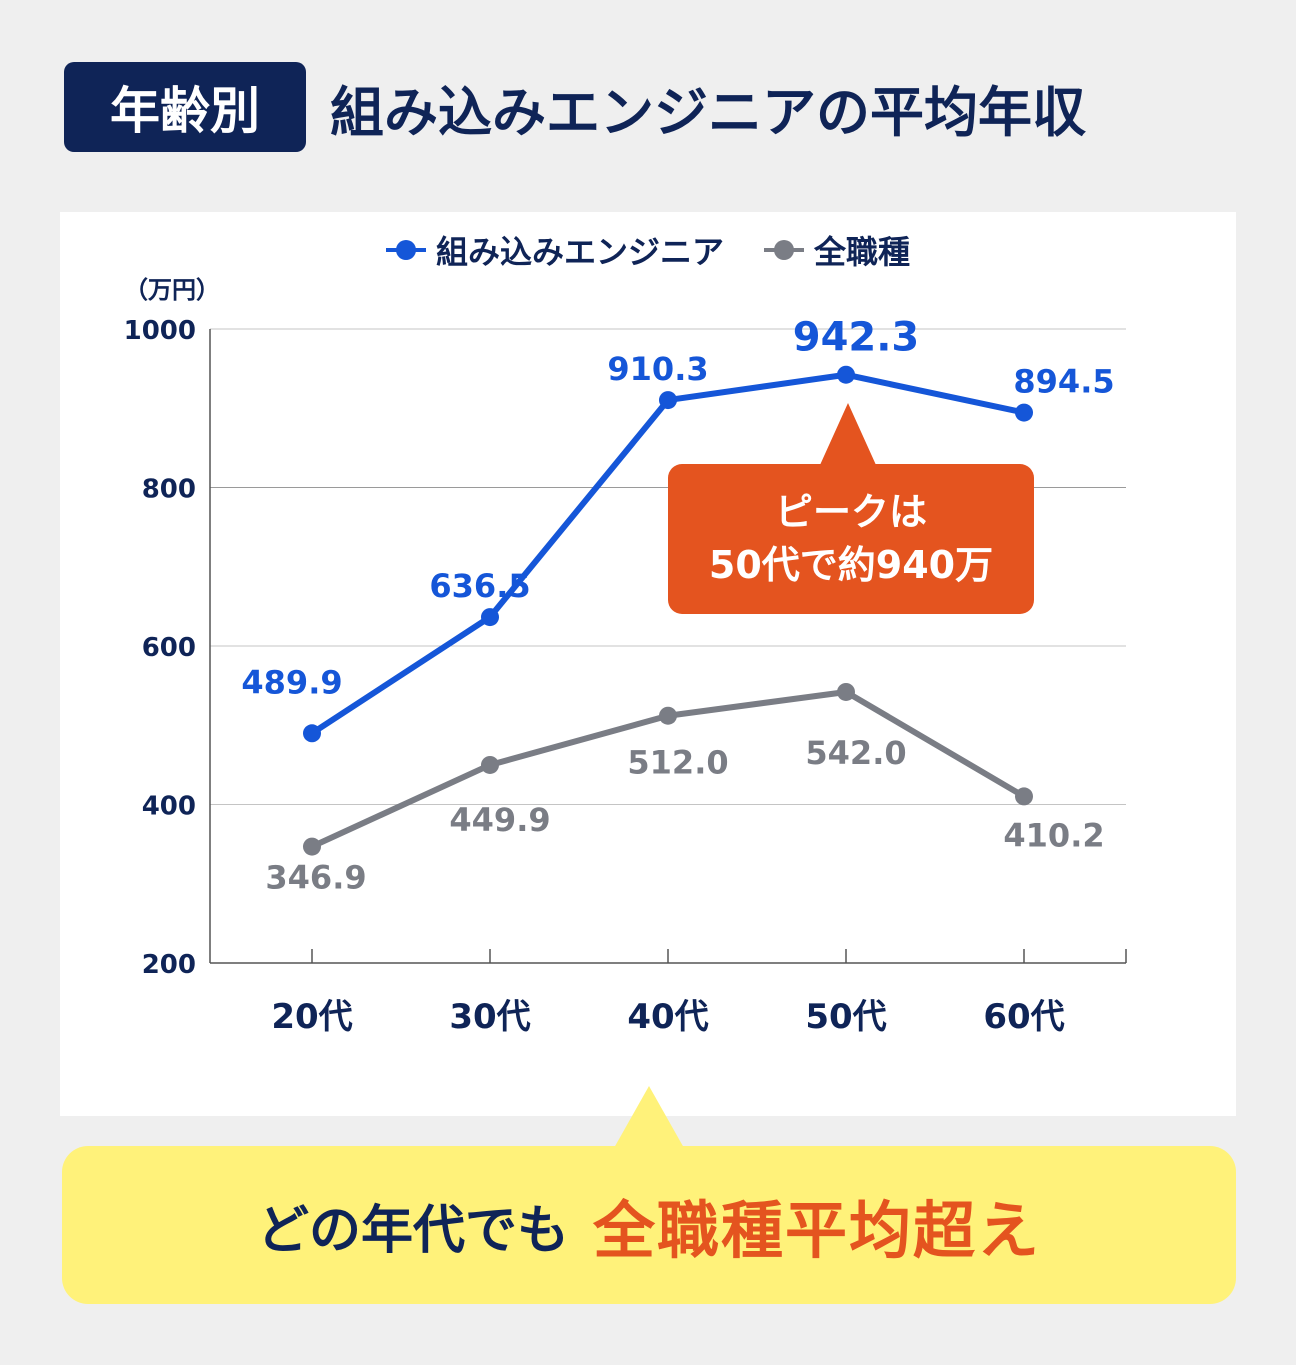 The width and height of the screenshot is (1296, 1365). Describe the element at coordinates (1063, 382) in the screenshot. I see `data-label: 894.5` at that location.